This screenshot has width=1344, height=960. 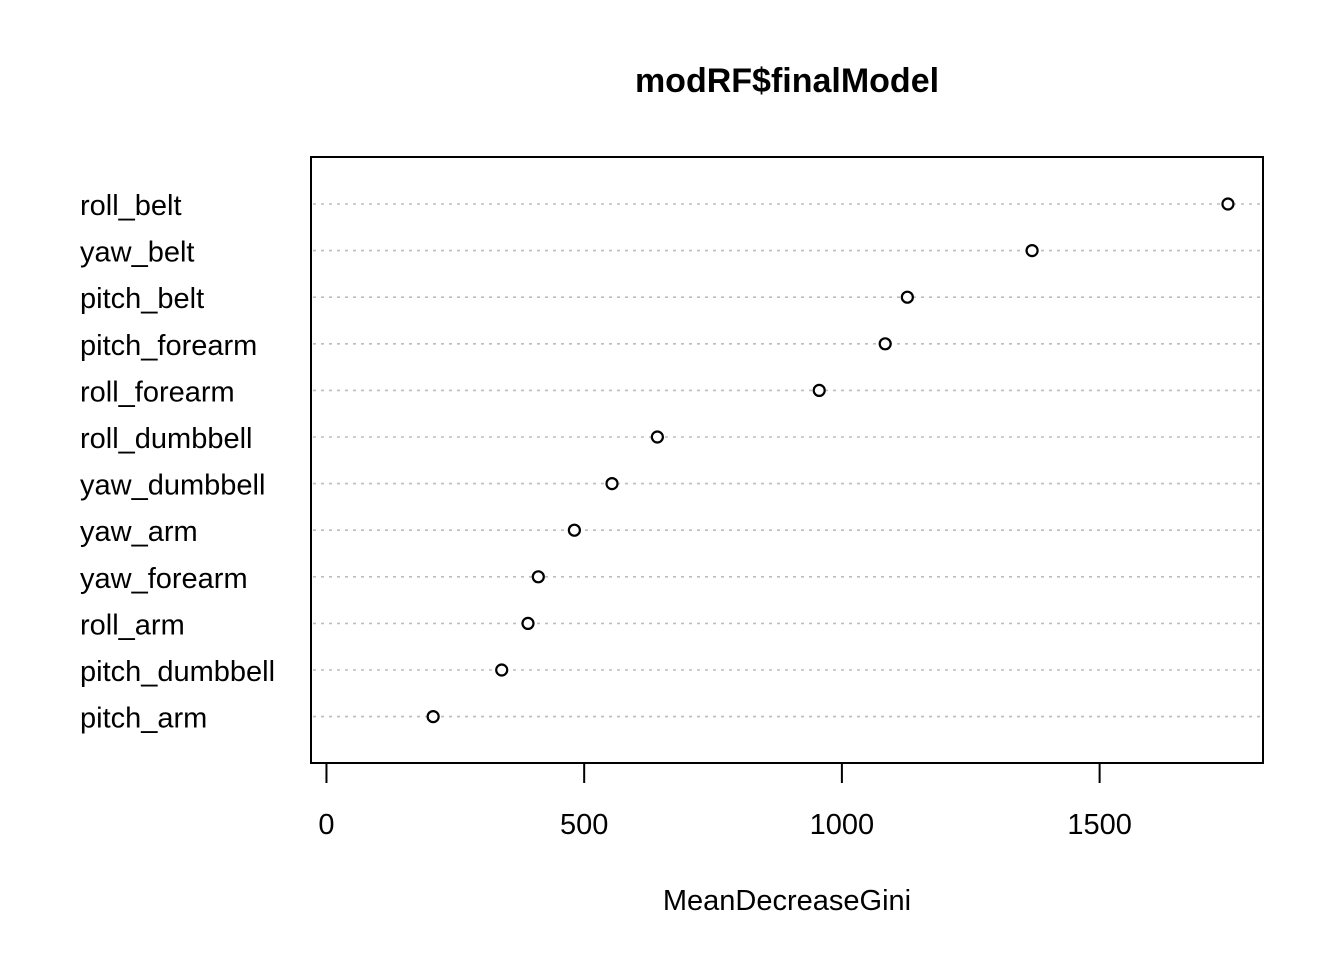 I want to click on category-label-pitch_dumbbell: pitch_dumbbell, so click(x=177, y=672).